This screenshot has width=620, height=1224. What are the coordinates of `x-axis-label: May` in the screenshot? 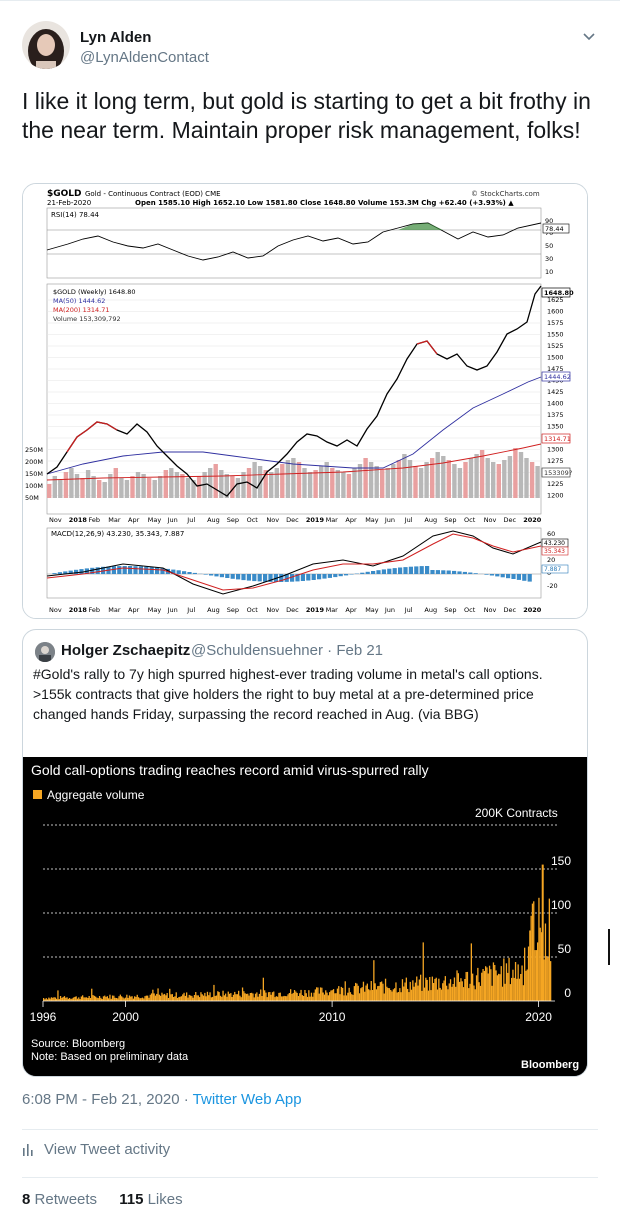 It's located at (372, 610).